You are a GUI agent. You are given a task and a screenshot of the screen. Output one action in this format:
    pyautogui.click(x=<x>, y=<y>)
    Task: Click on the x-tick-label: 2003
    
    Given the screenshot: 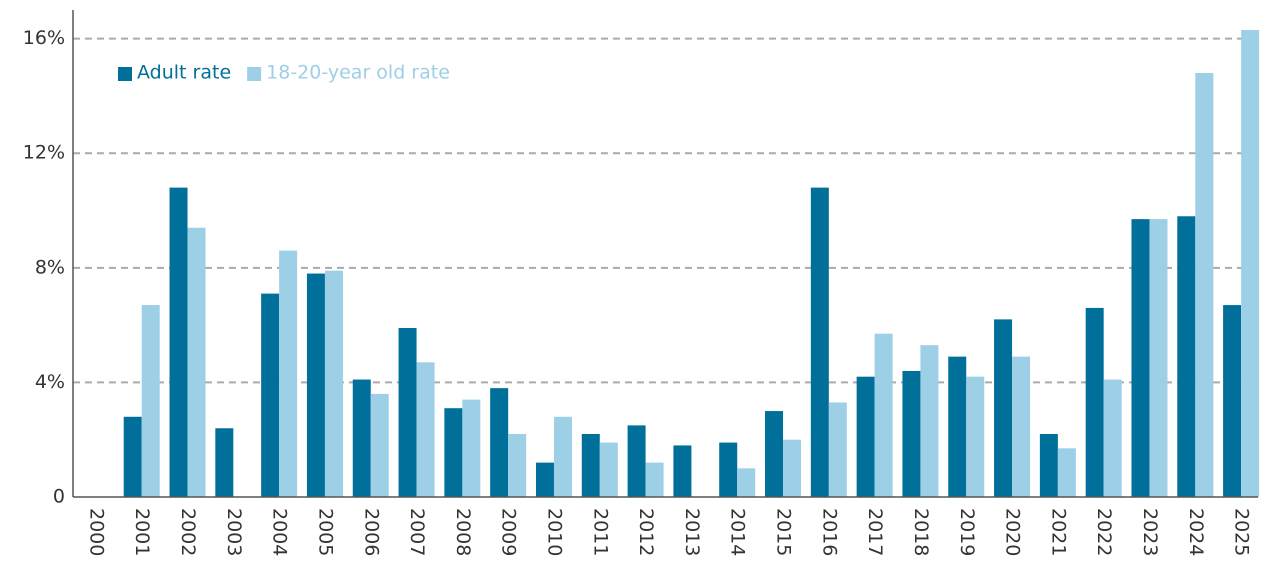 What is the action you would take?
    pyautogui.click(x=234, y=532)
    